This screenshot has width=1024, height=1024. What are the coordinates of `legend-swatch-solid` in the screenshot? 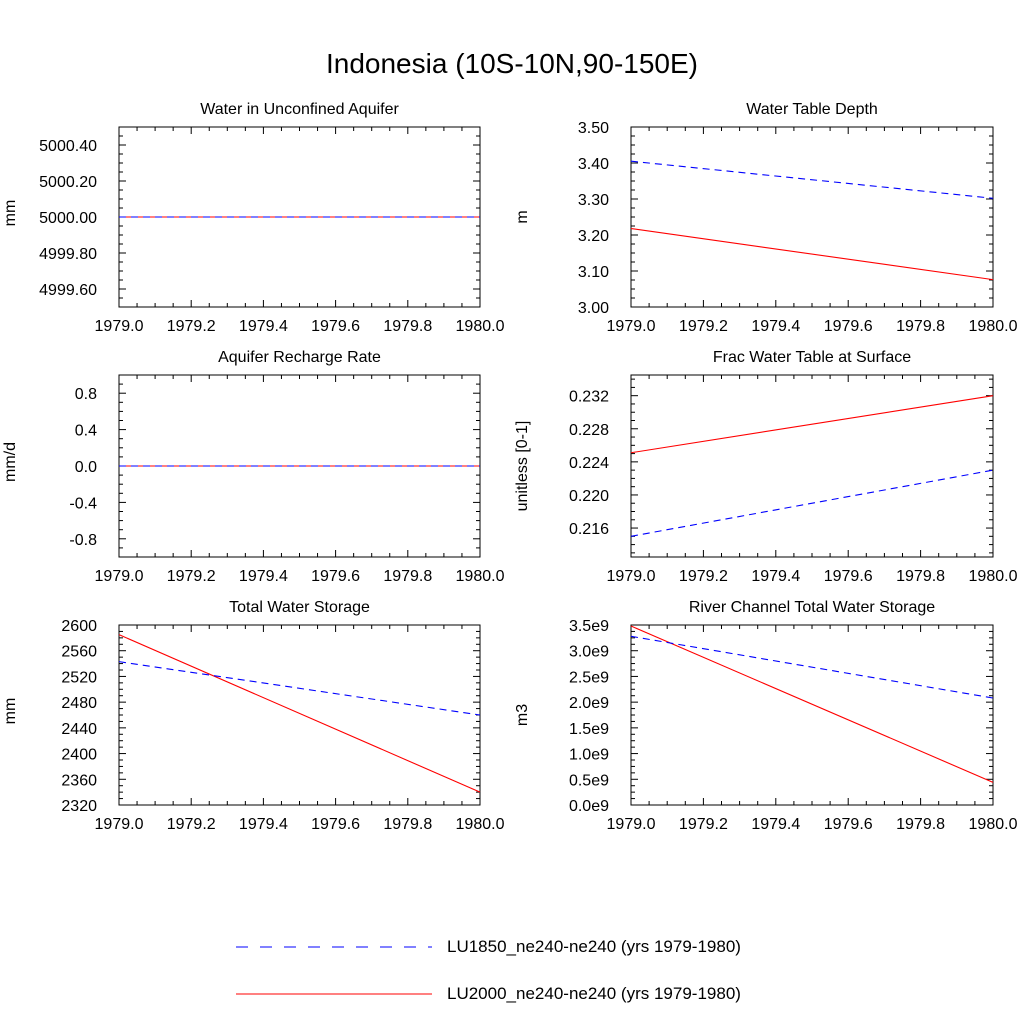 It's located at (334, 994).